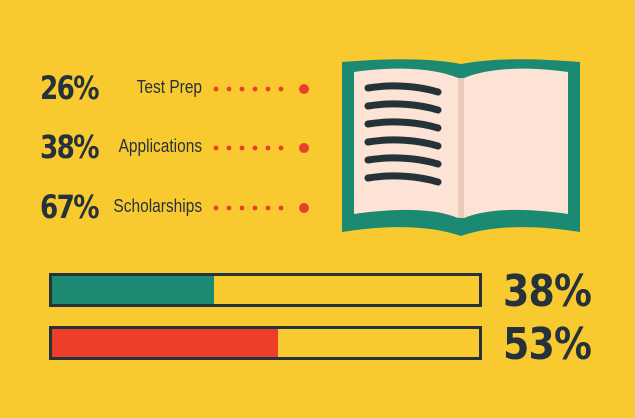 The width and height of the screenshot is (635, 418). I want to click on stat-percent: 67%, so click(70, 207).